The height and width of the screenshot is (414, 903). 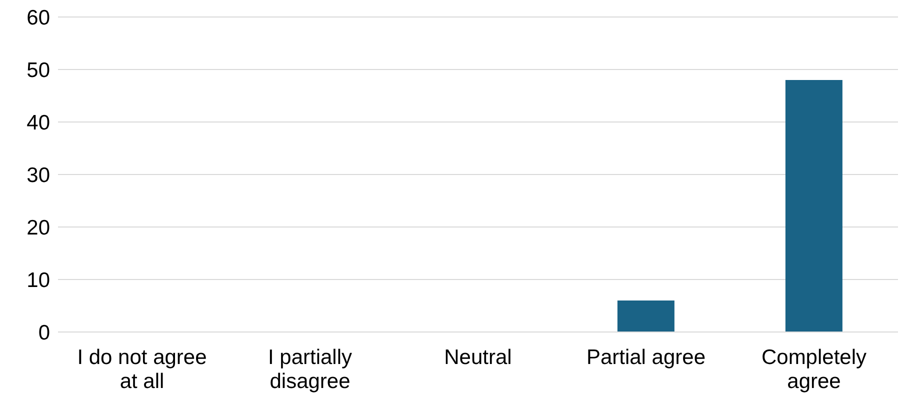 I want to click on y-tick-label: 10, so click(x=38, y=280).